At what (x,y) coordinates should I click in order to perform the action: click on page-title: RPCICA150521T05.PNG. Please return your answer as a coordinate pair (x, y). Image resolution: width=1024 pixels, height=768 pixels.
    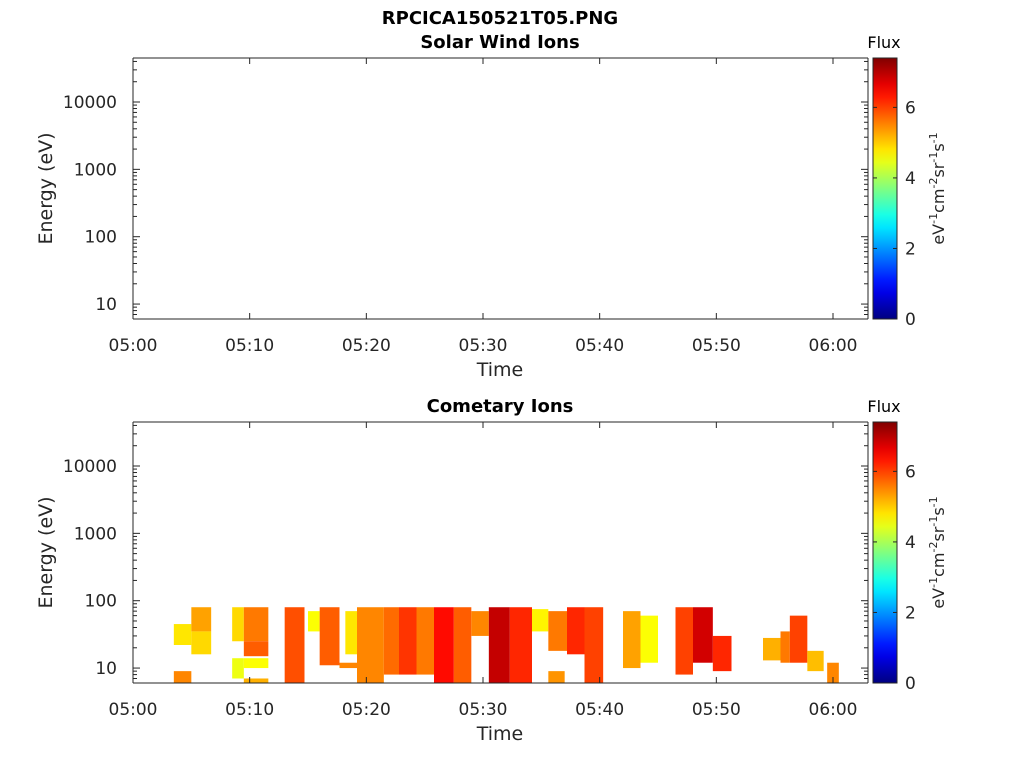
    Looking at the image, I should click on (500, 18).